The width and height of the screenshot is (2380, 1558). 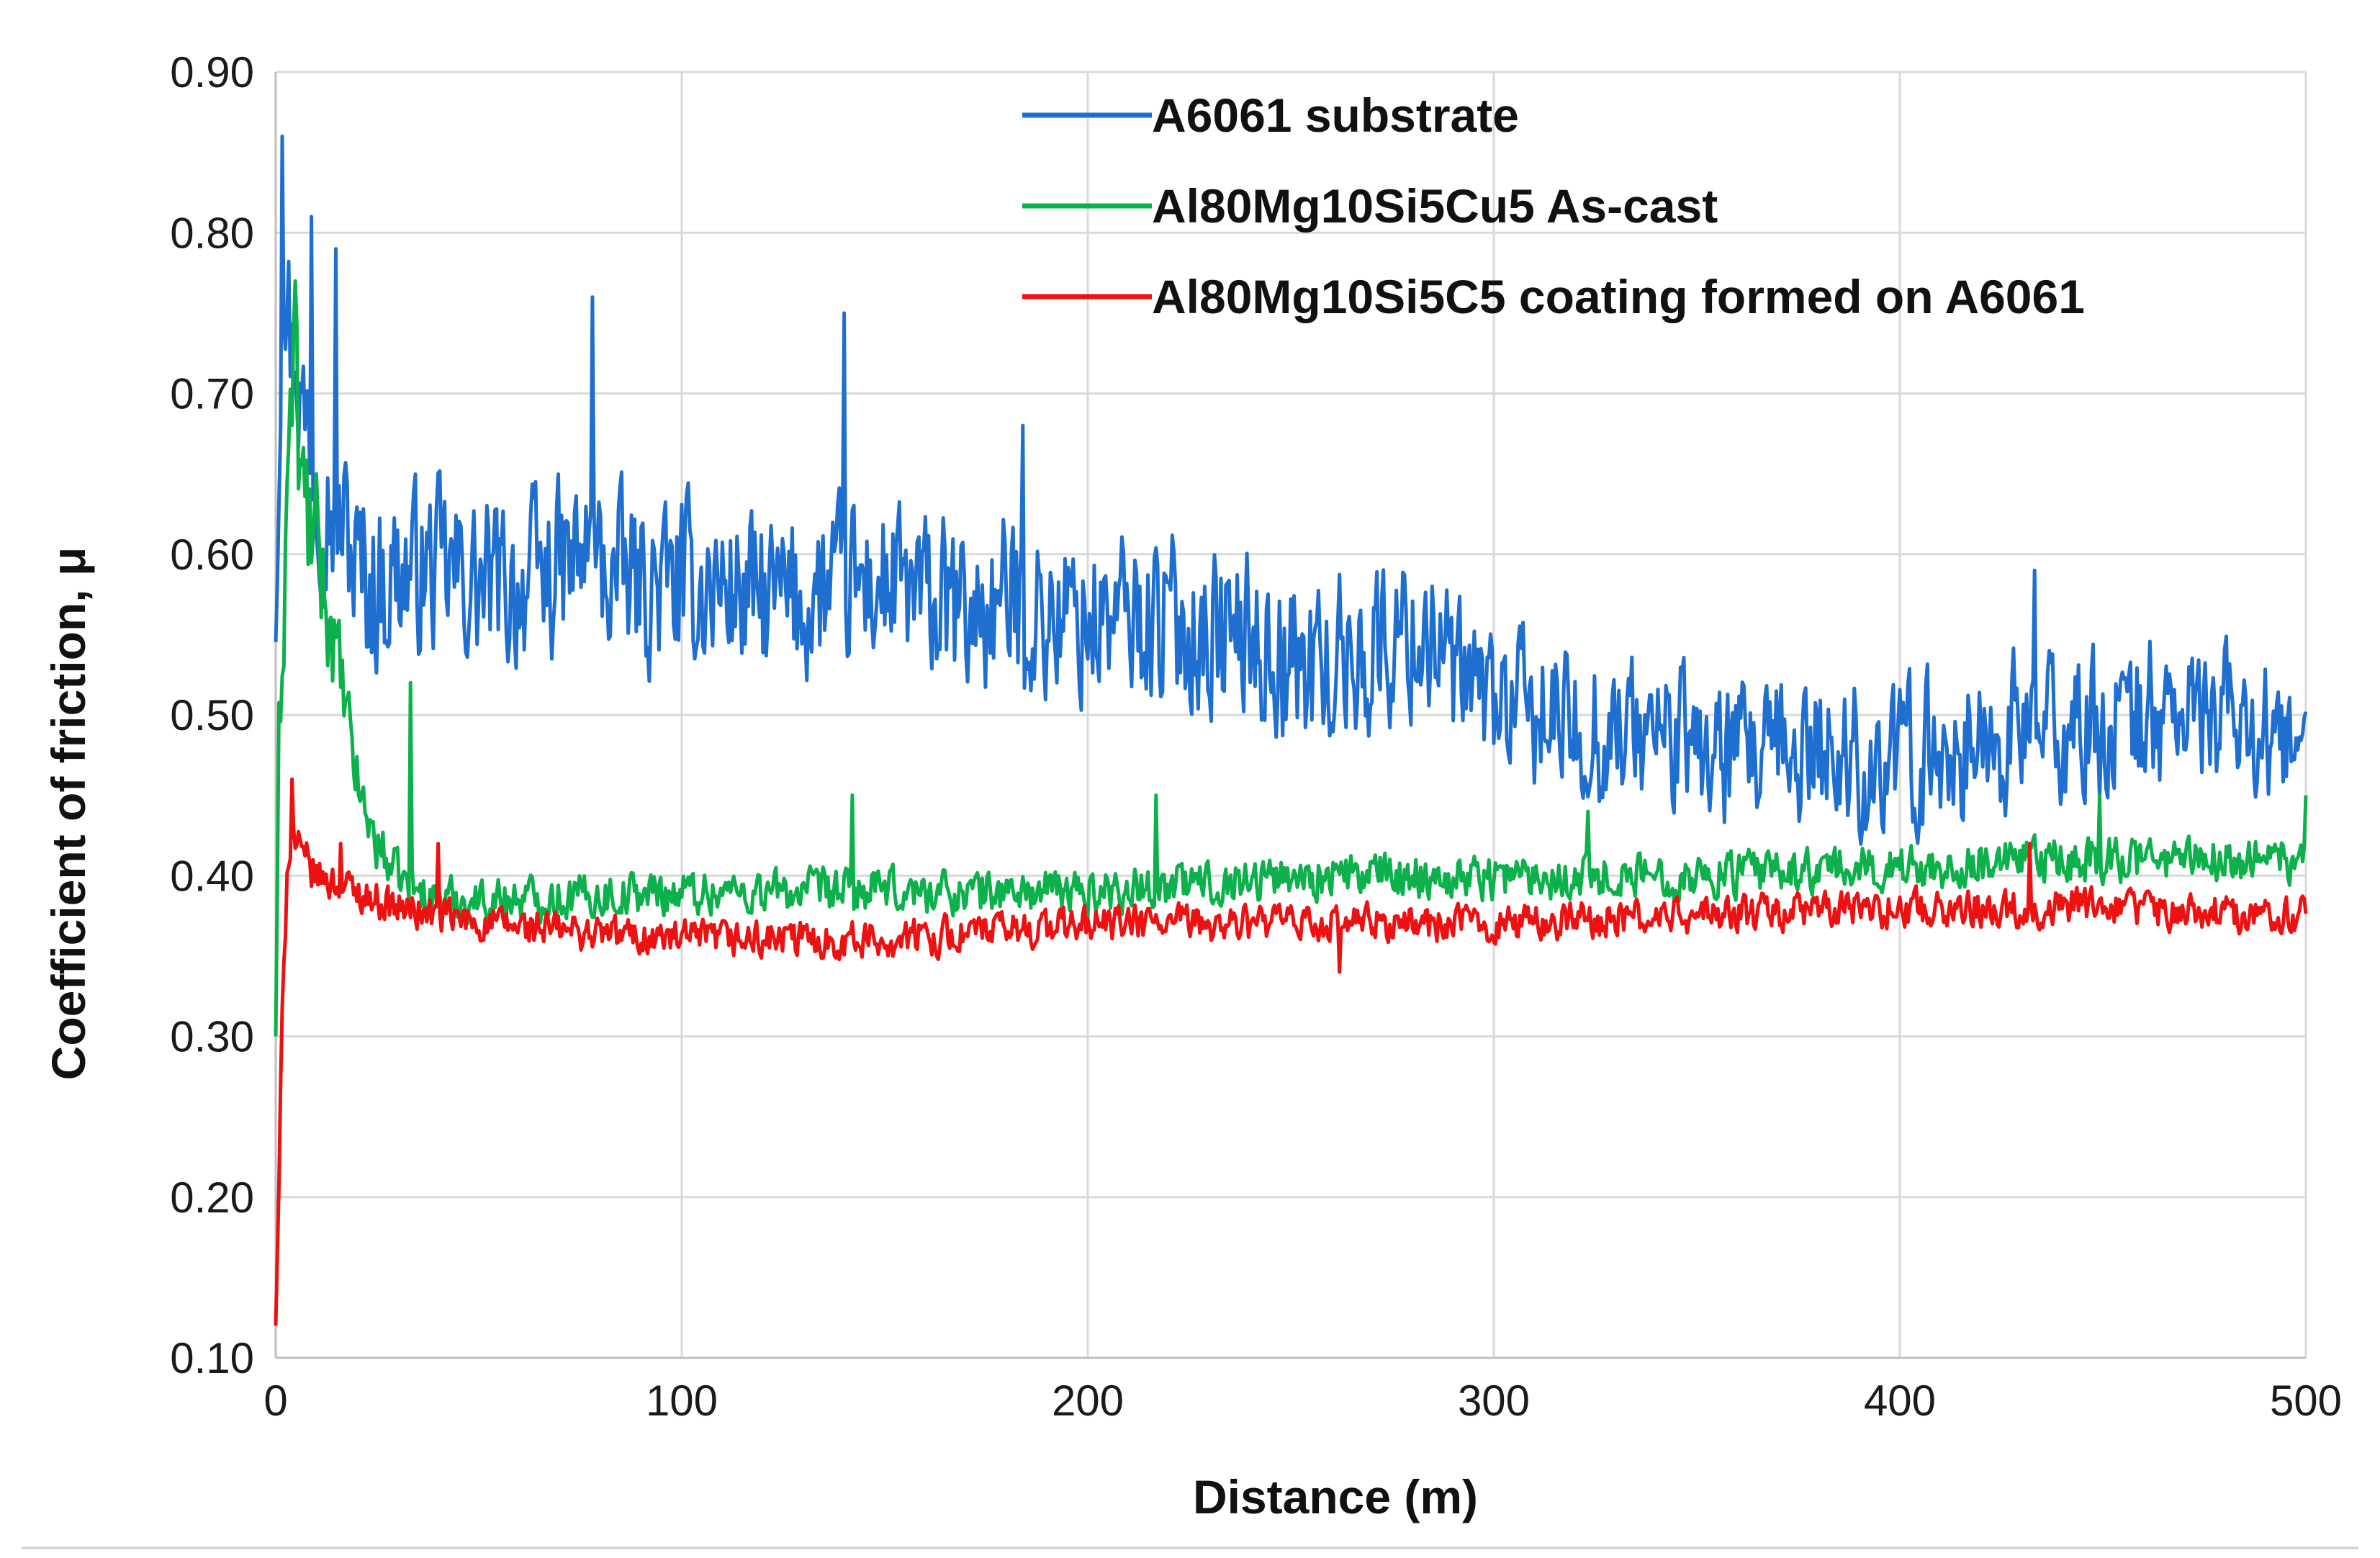 I want to click on y-tick-label: 0.60, so click(x=212, y=555).